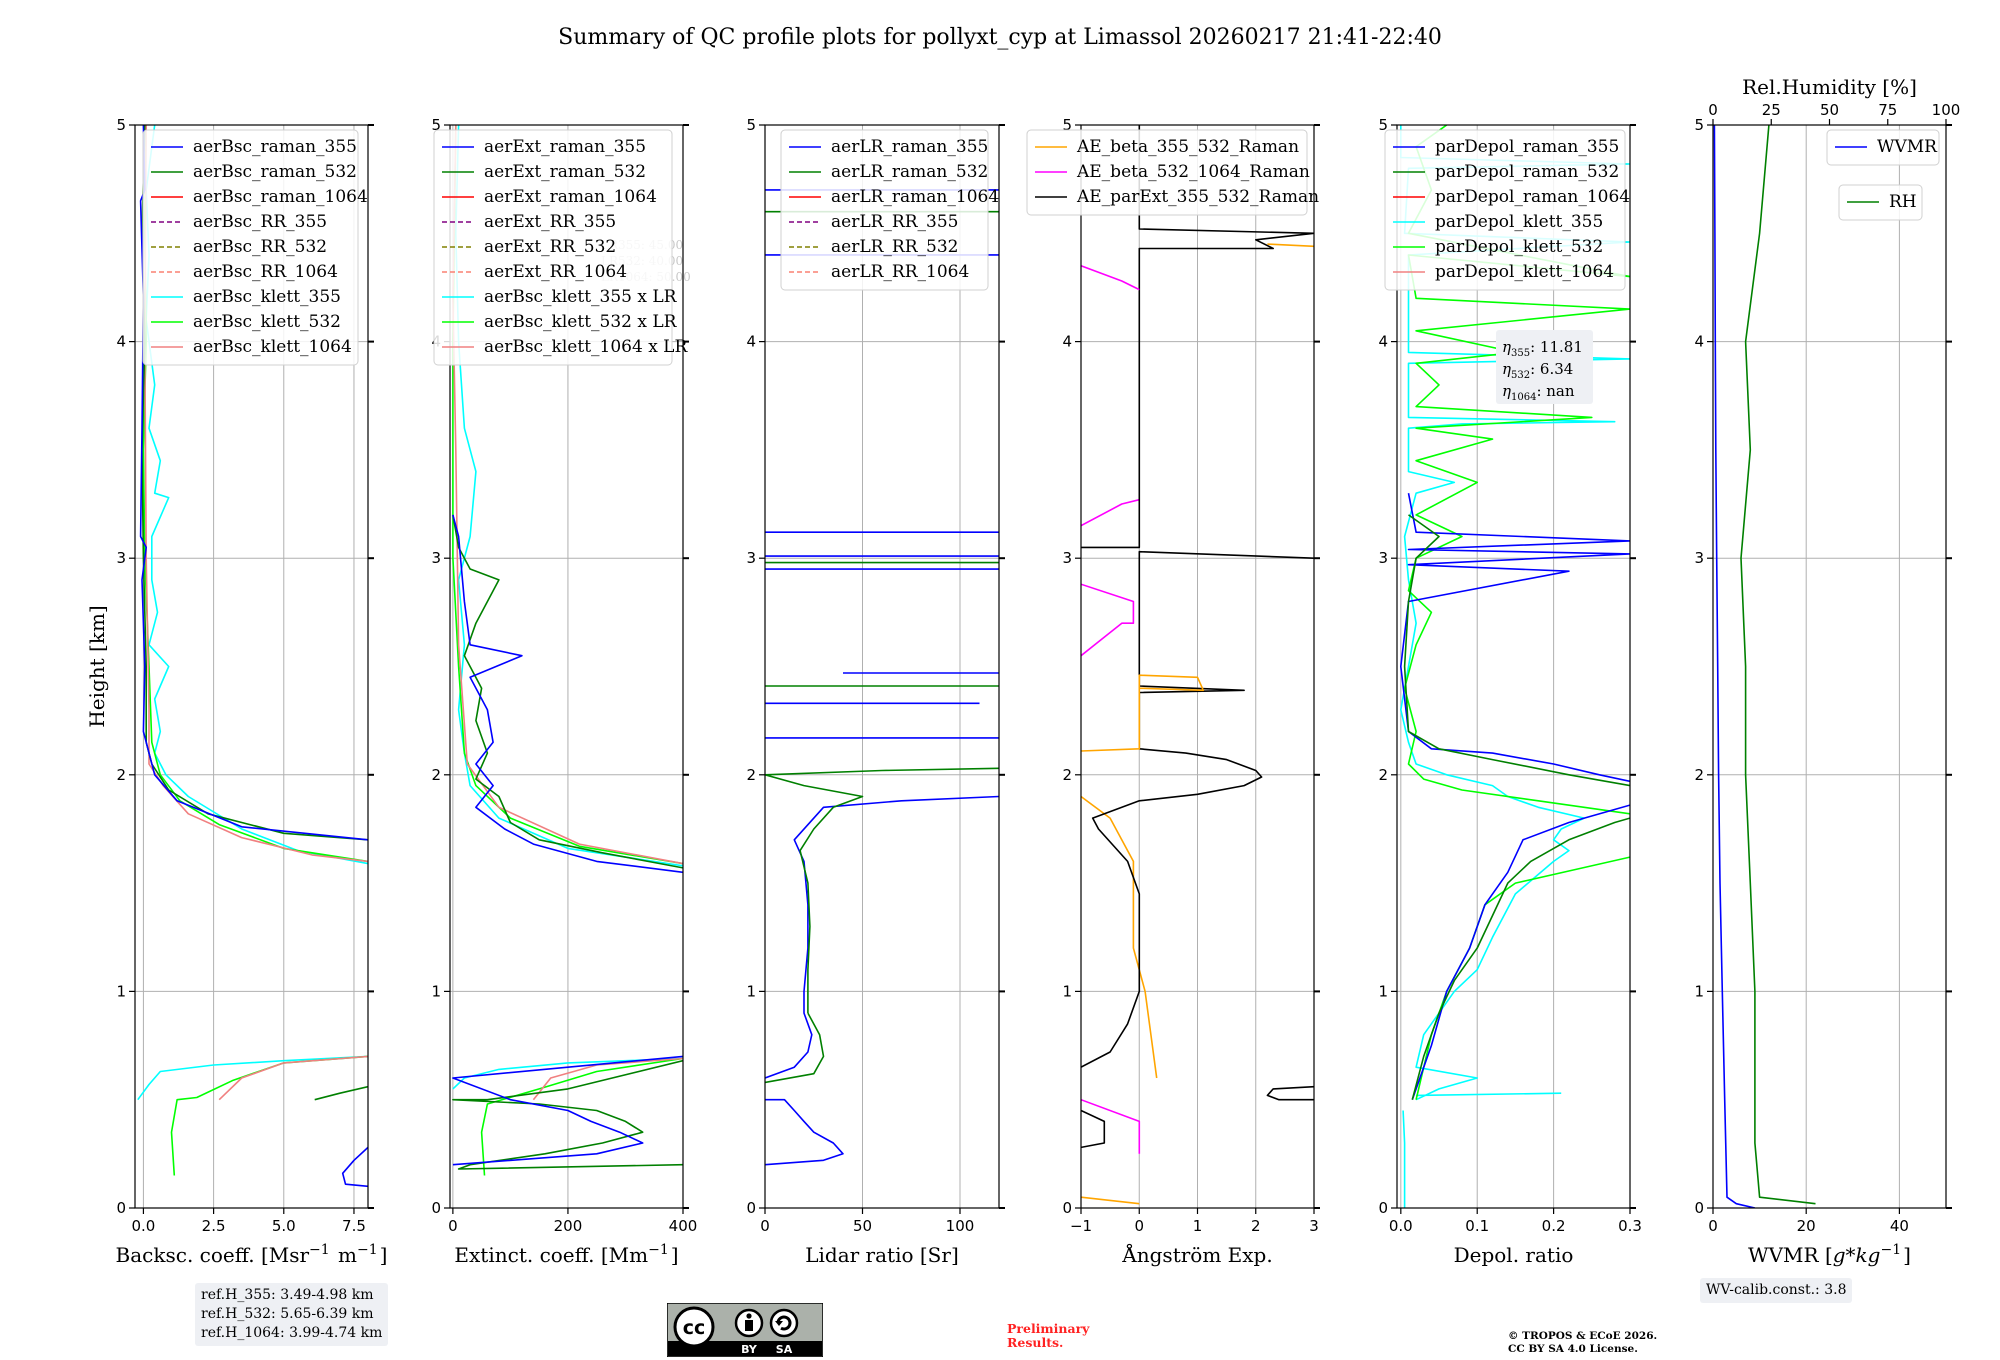 The width and height of the screenshot is (2000, 1360). What do you see at coordinates (1198, 1226) in the screenshot?
I see `xtick-label: 1` at bounding box center [1198, 1226].